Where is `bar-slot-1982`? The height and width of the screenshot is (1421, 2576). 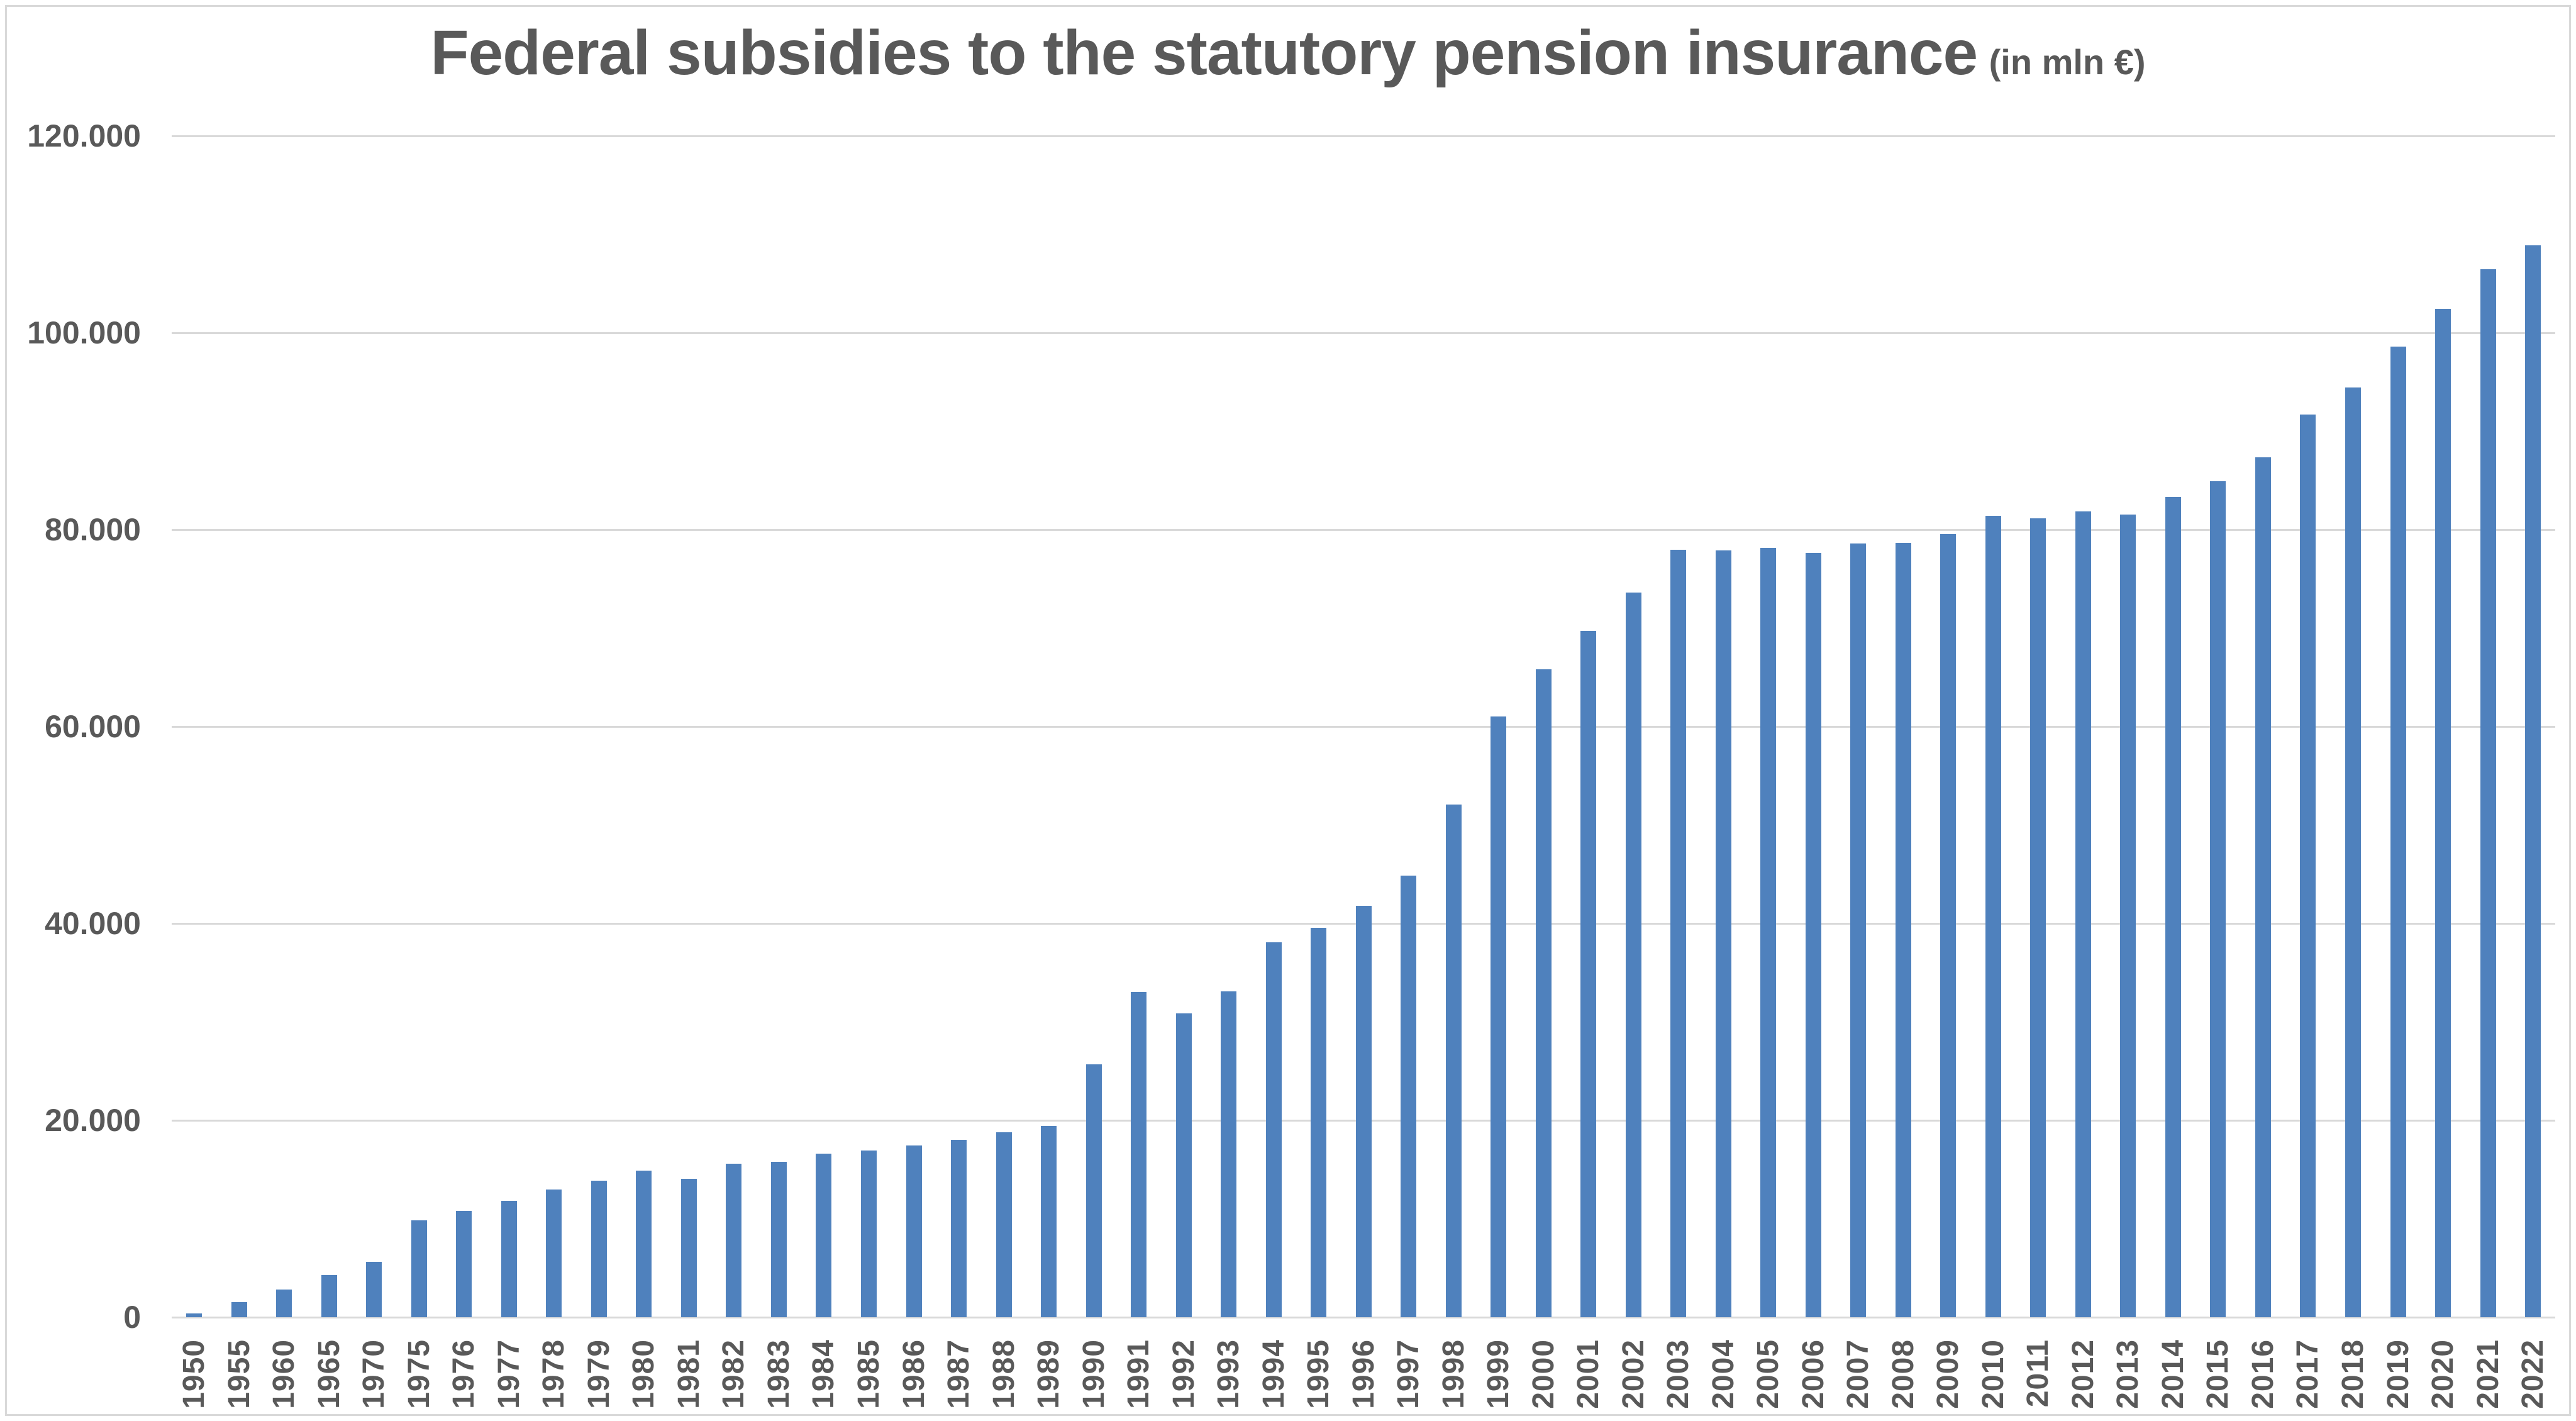
bar-slot-1982 is located at coordinates (734, 727).